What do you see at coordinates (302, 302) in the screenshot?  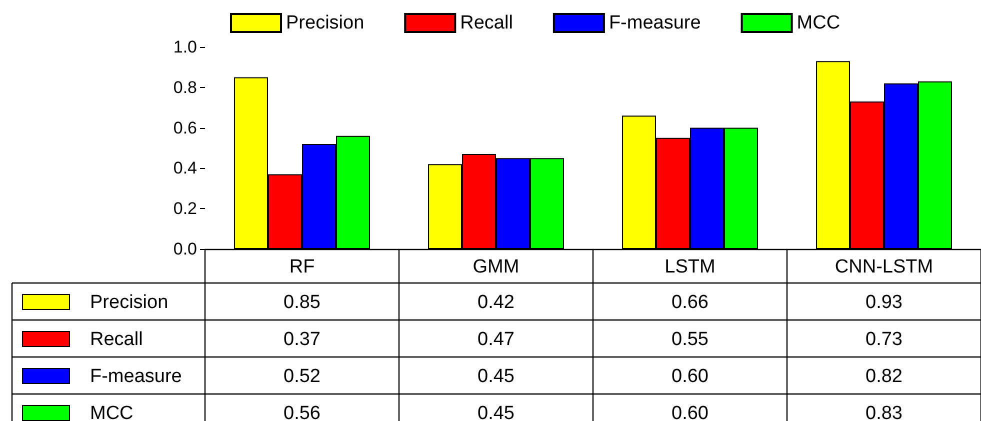 I see `data-label: 0.85` at bounding box center [302, 302].